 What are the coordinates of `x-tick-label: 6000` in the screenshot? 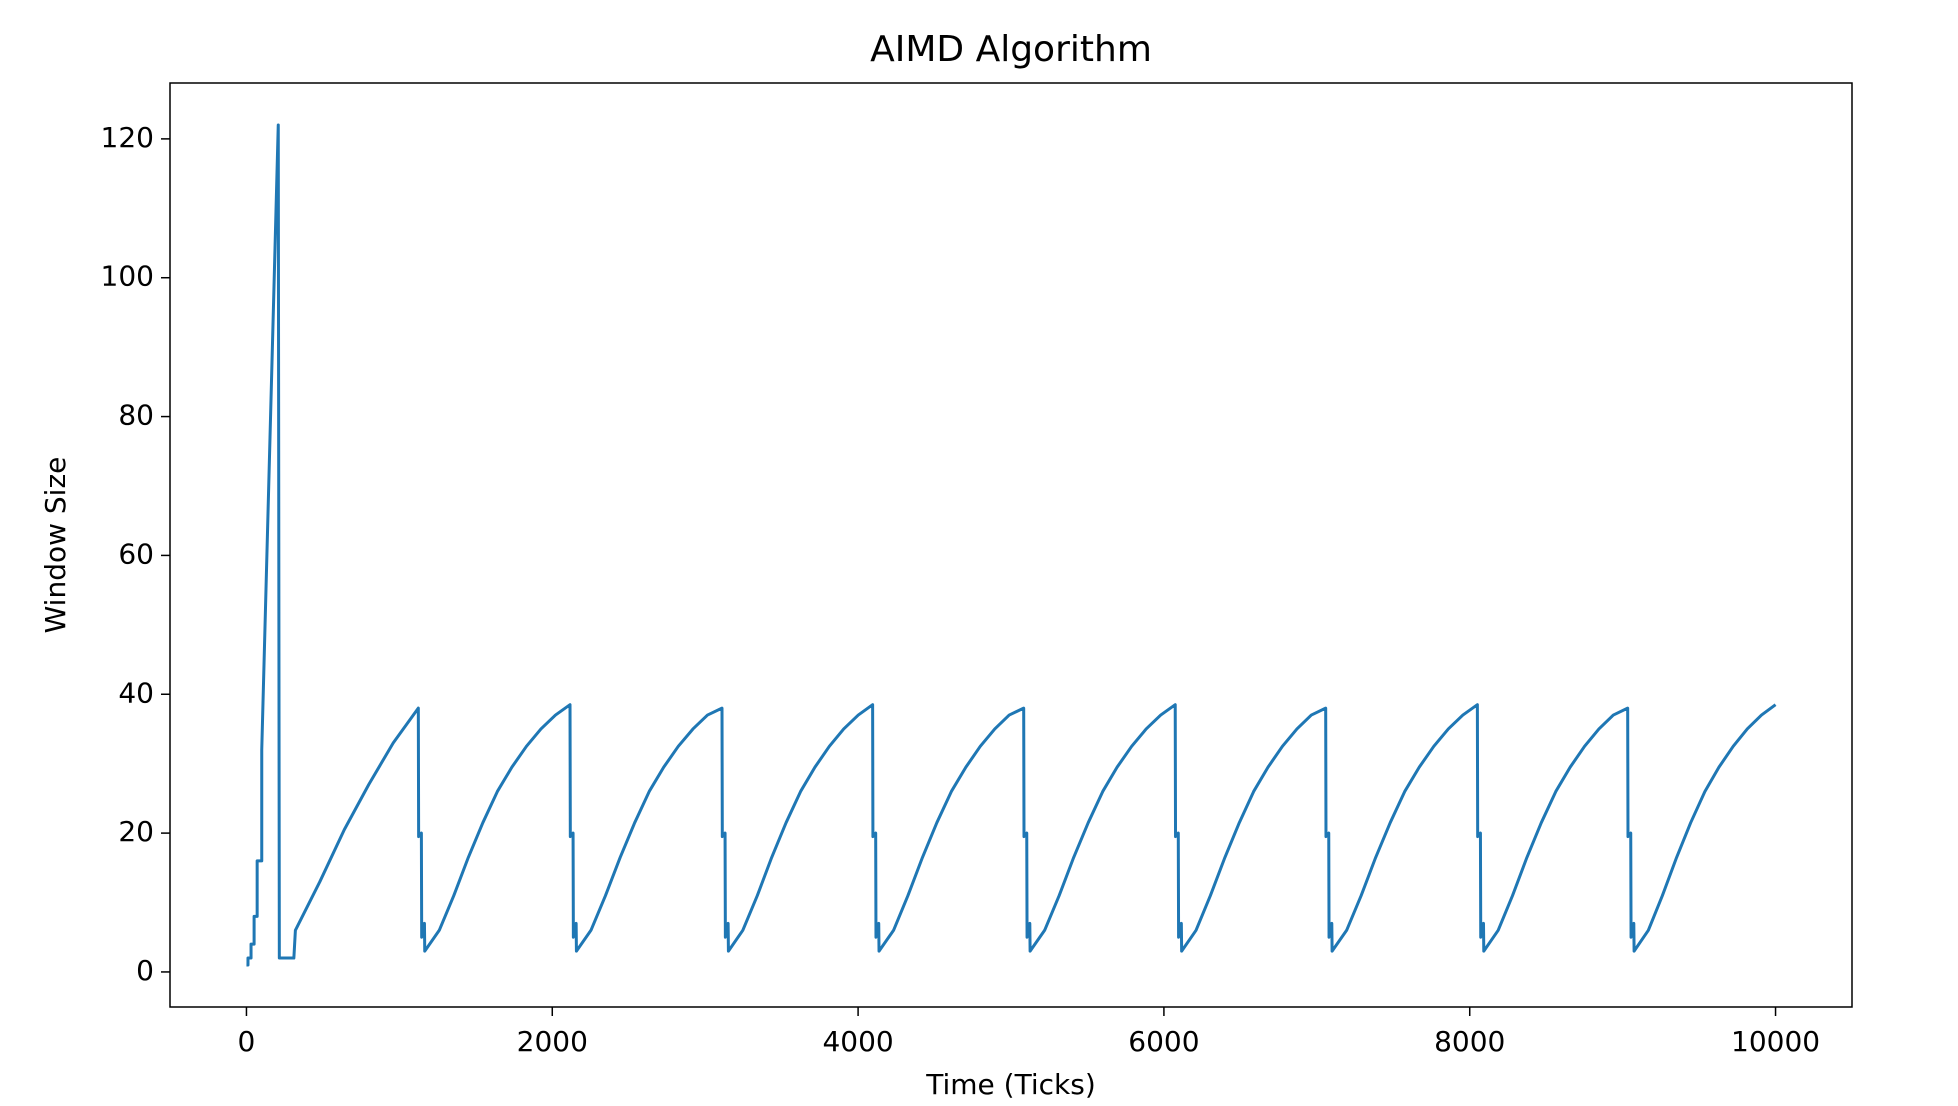 It's located at (1163, 1041).